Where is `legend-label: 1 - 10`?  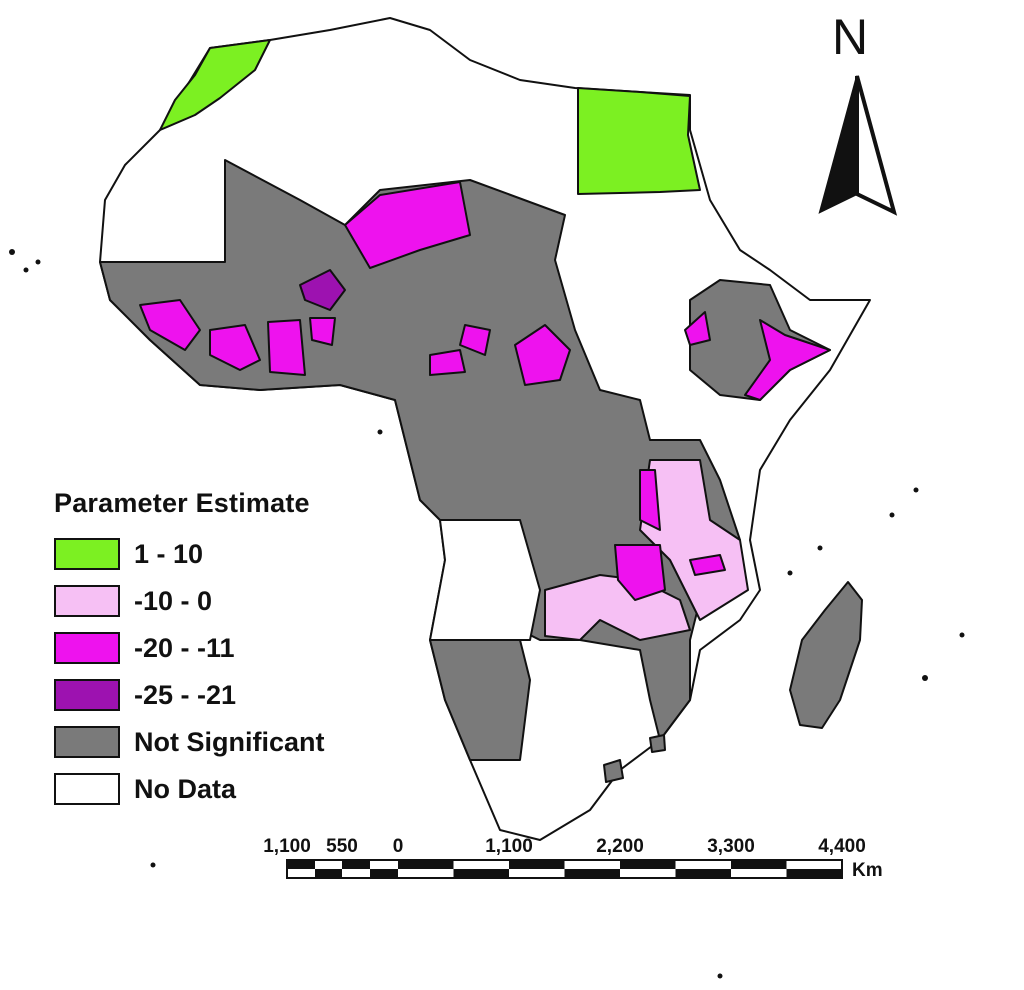
legend-label: 1 - 10 is located at coordinates (169, 553).